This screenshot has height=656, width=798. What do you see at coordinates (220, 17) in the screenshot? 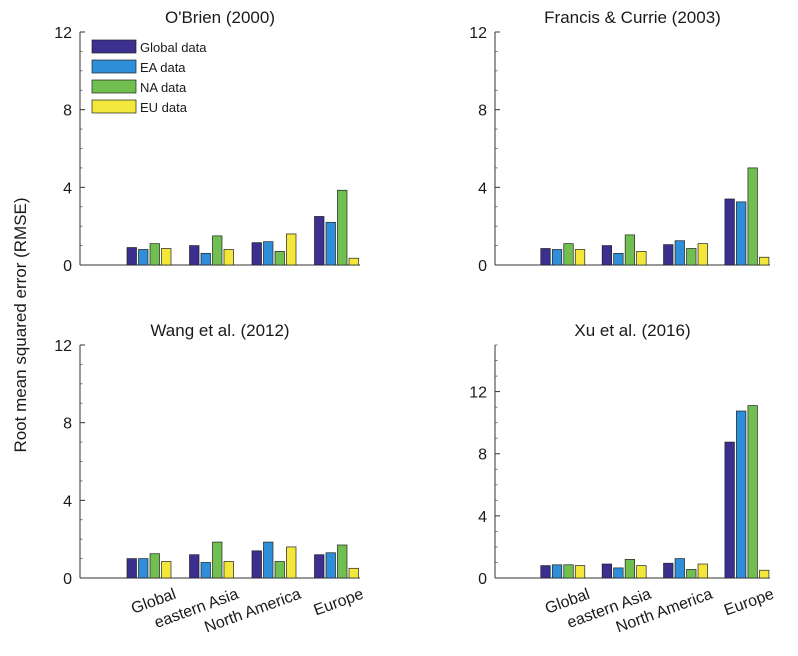
I see `chart-title: O'Brien (2000)` at bounding box center [220, 17].